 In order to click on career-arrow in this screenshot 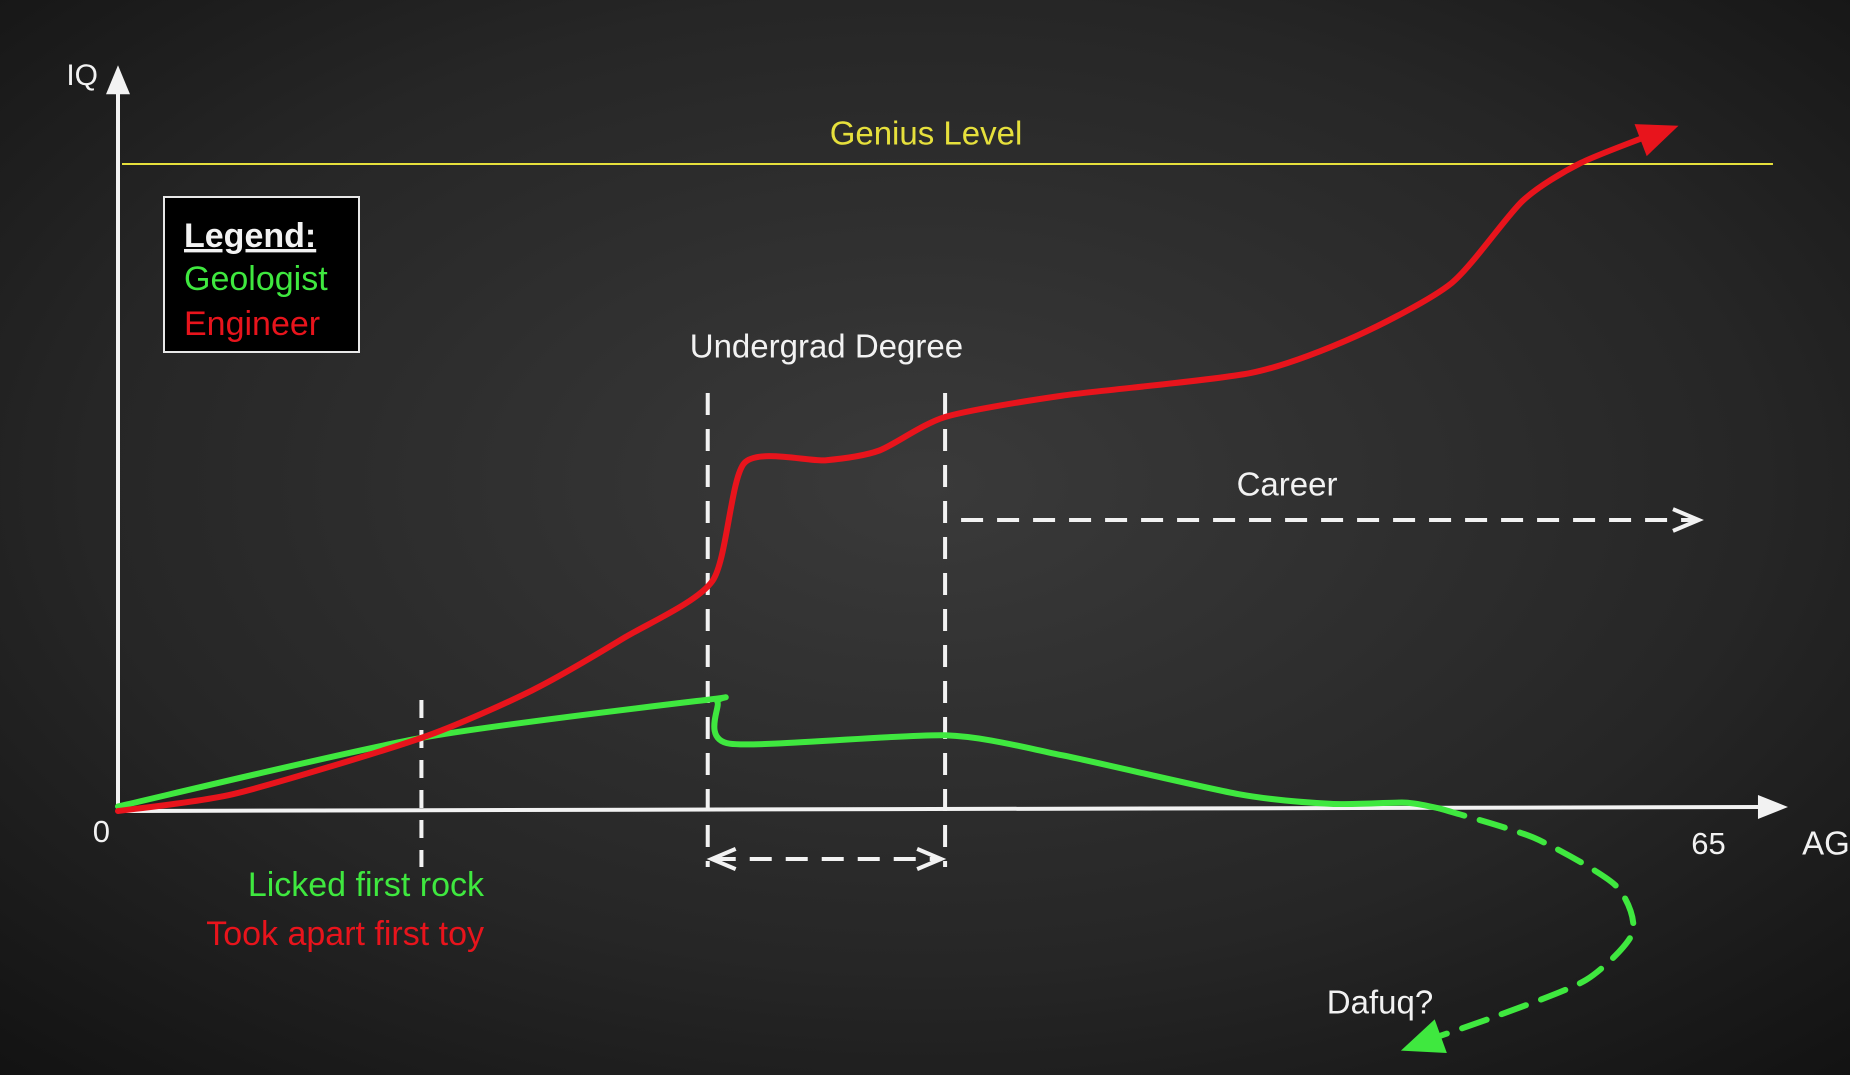, I will do `click(1688, 520)`.